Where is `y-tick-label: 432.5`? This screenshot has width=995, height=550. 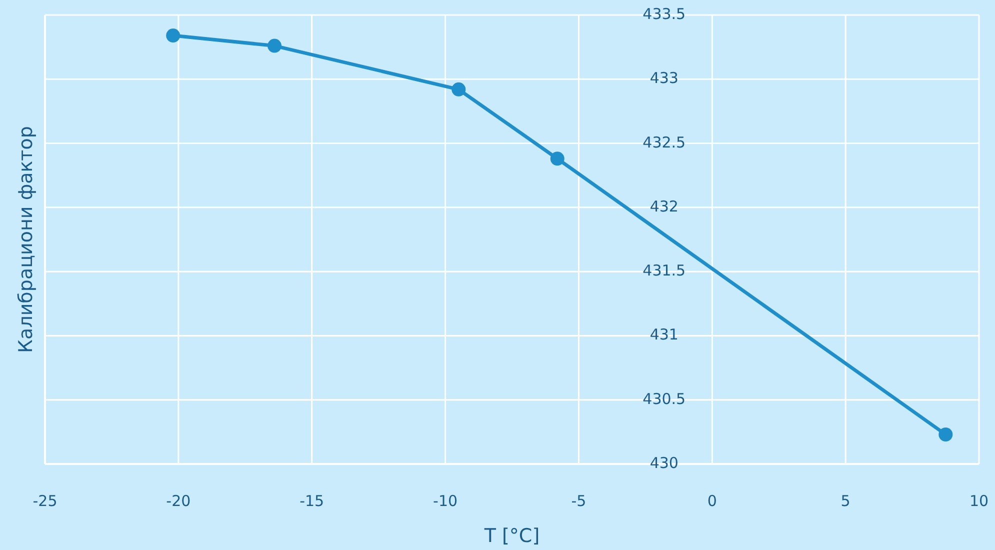 y-tick-label: 432.5 is located at coordinates (664, 142).